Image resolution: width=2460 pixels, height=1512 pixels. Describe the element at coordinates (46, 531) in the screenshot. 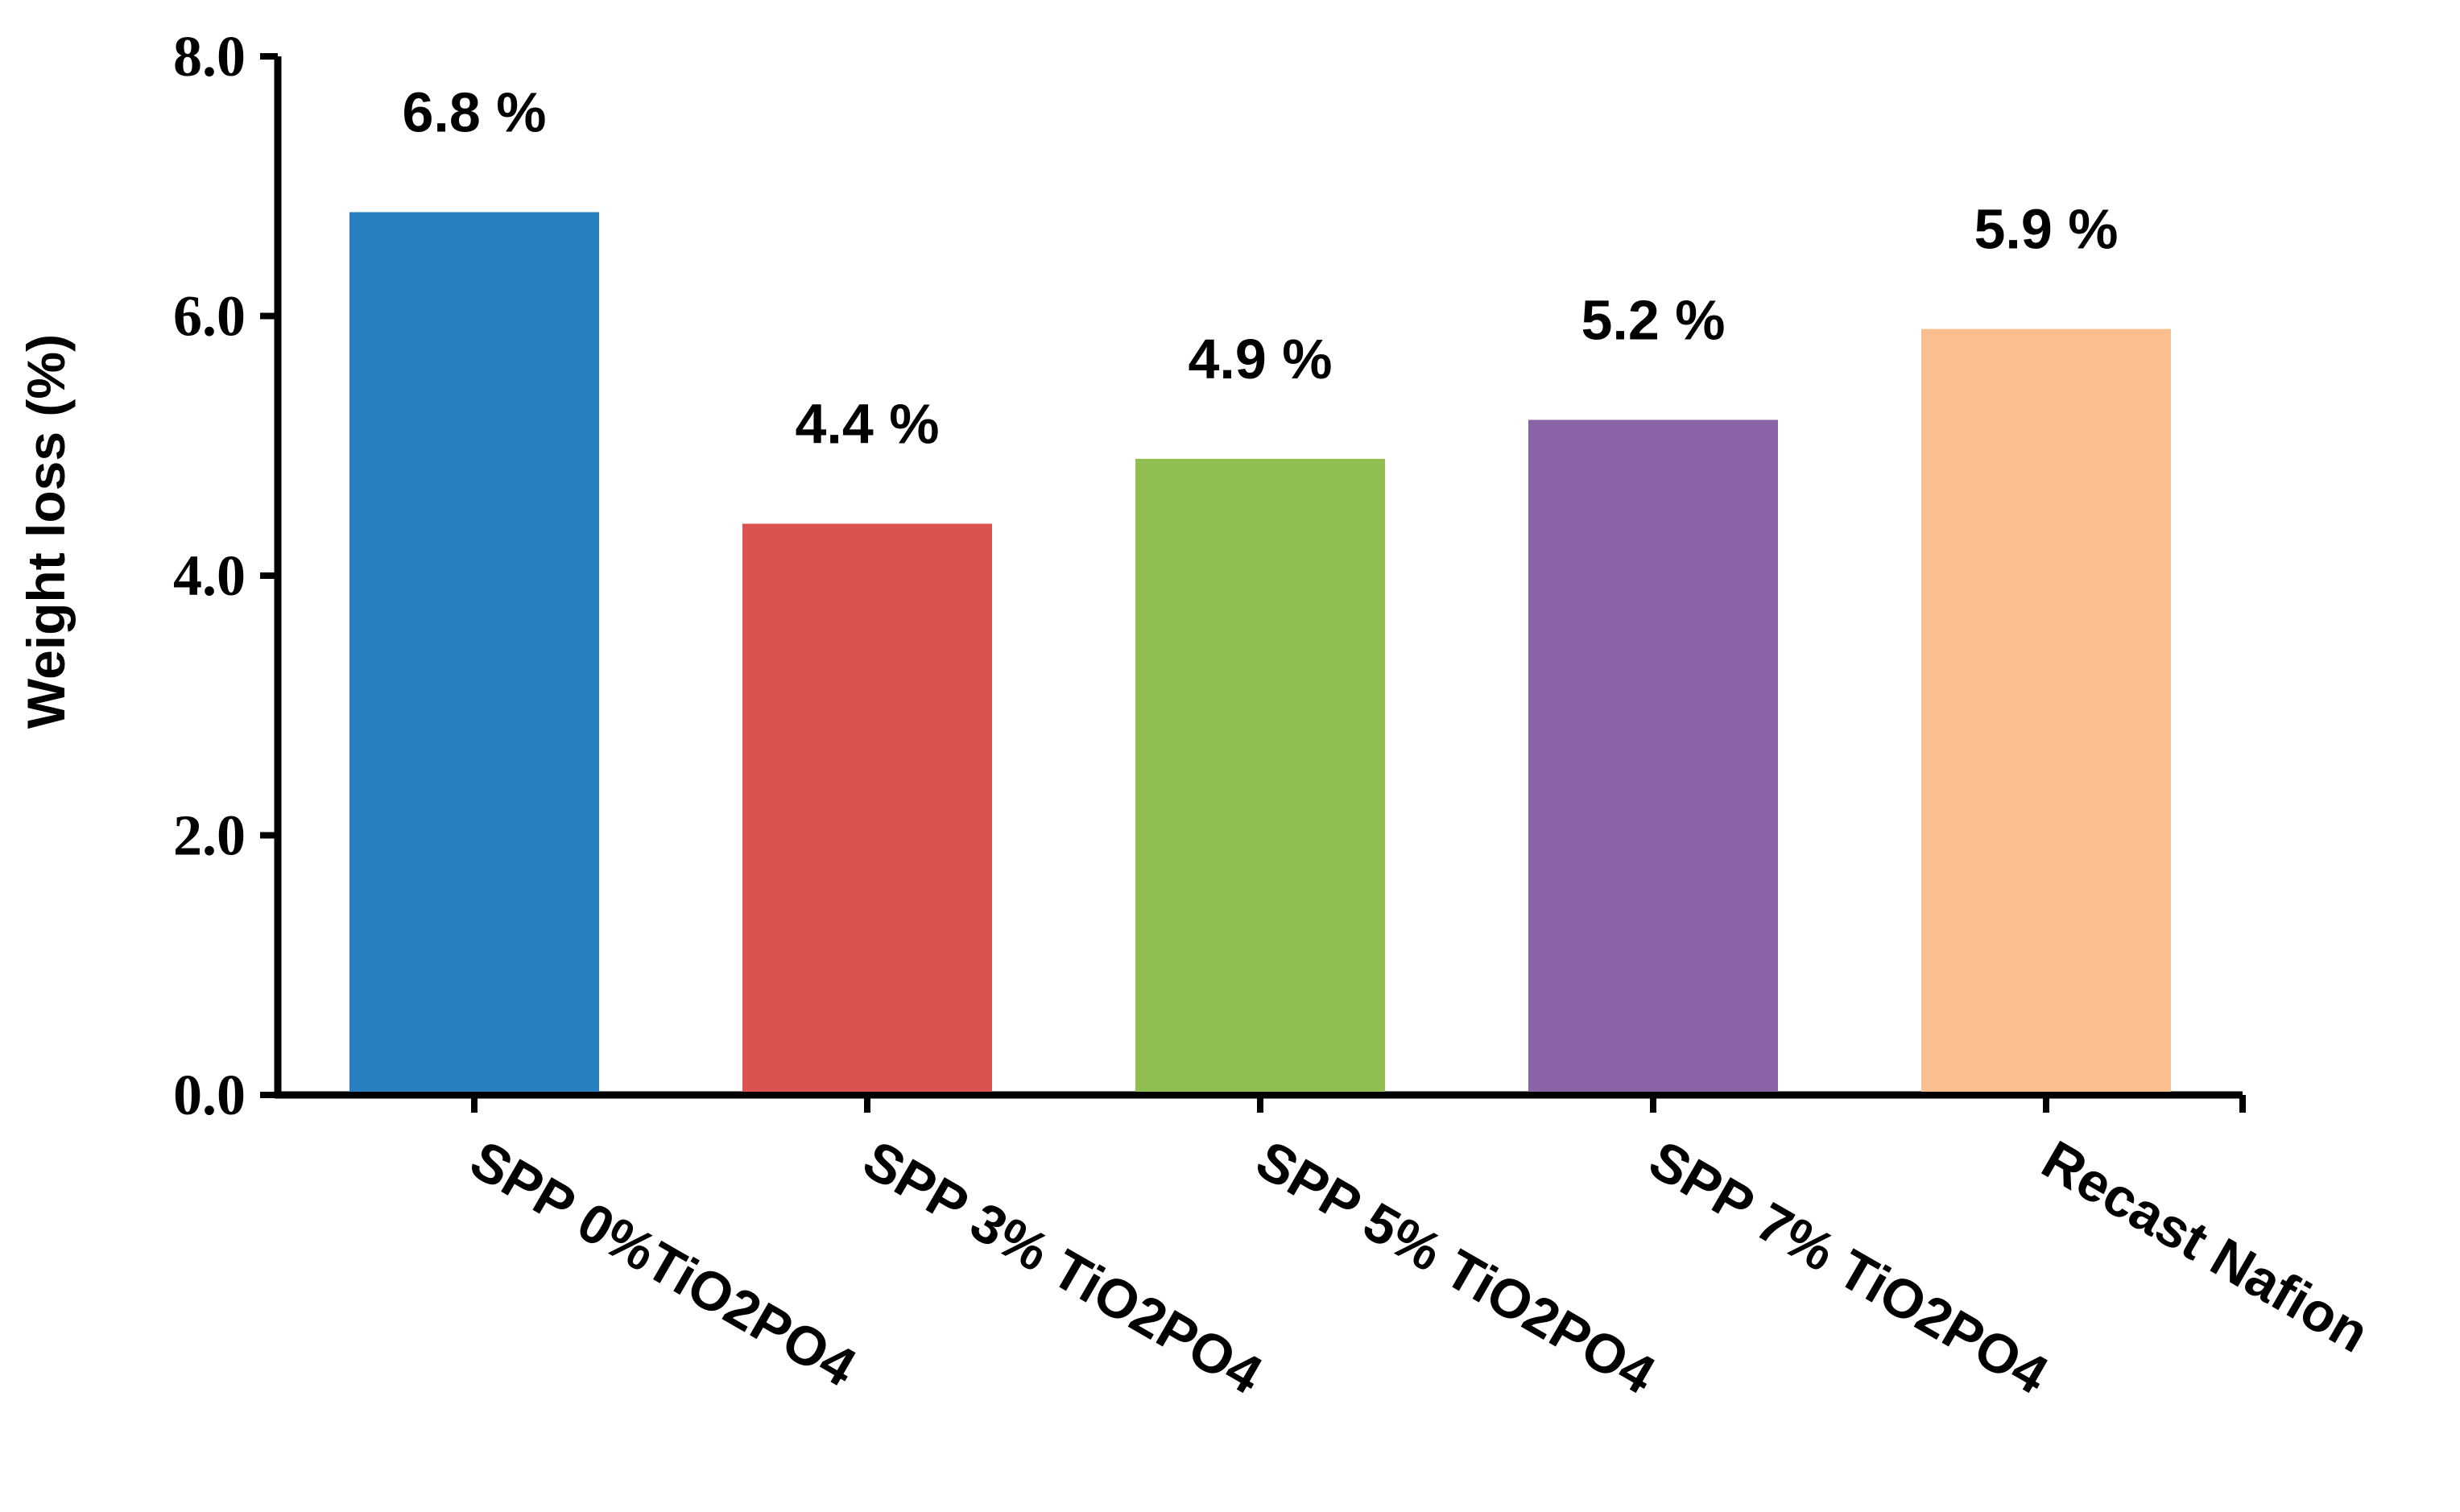

I see `y-axis-label: Weight loss (%)` at that location.